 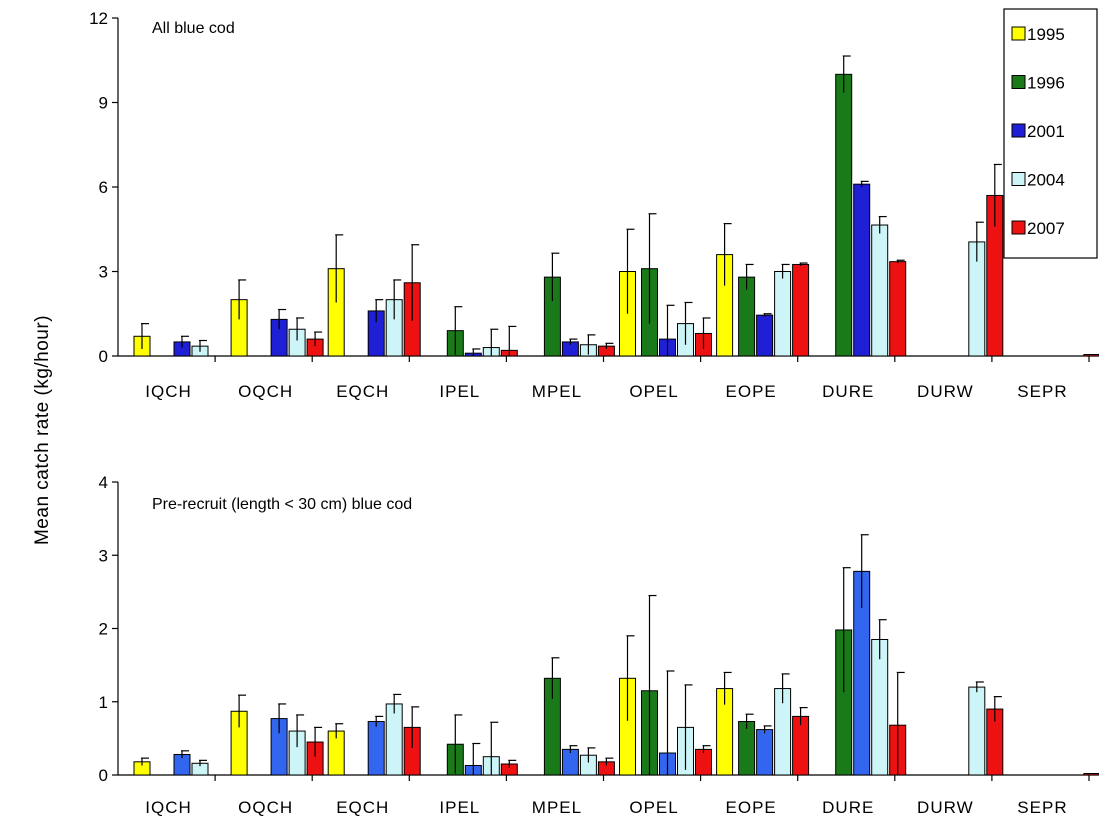 I want to click on legend-label-2001: 2001, so click(x=1046, y=131).